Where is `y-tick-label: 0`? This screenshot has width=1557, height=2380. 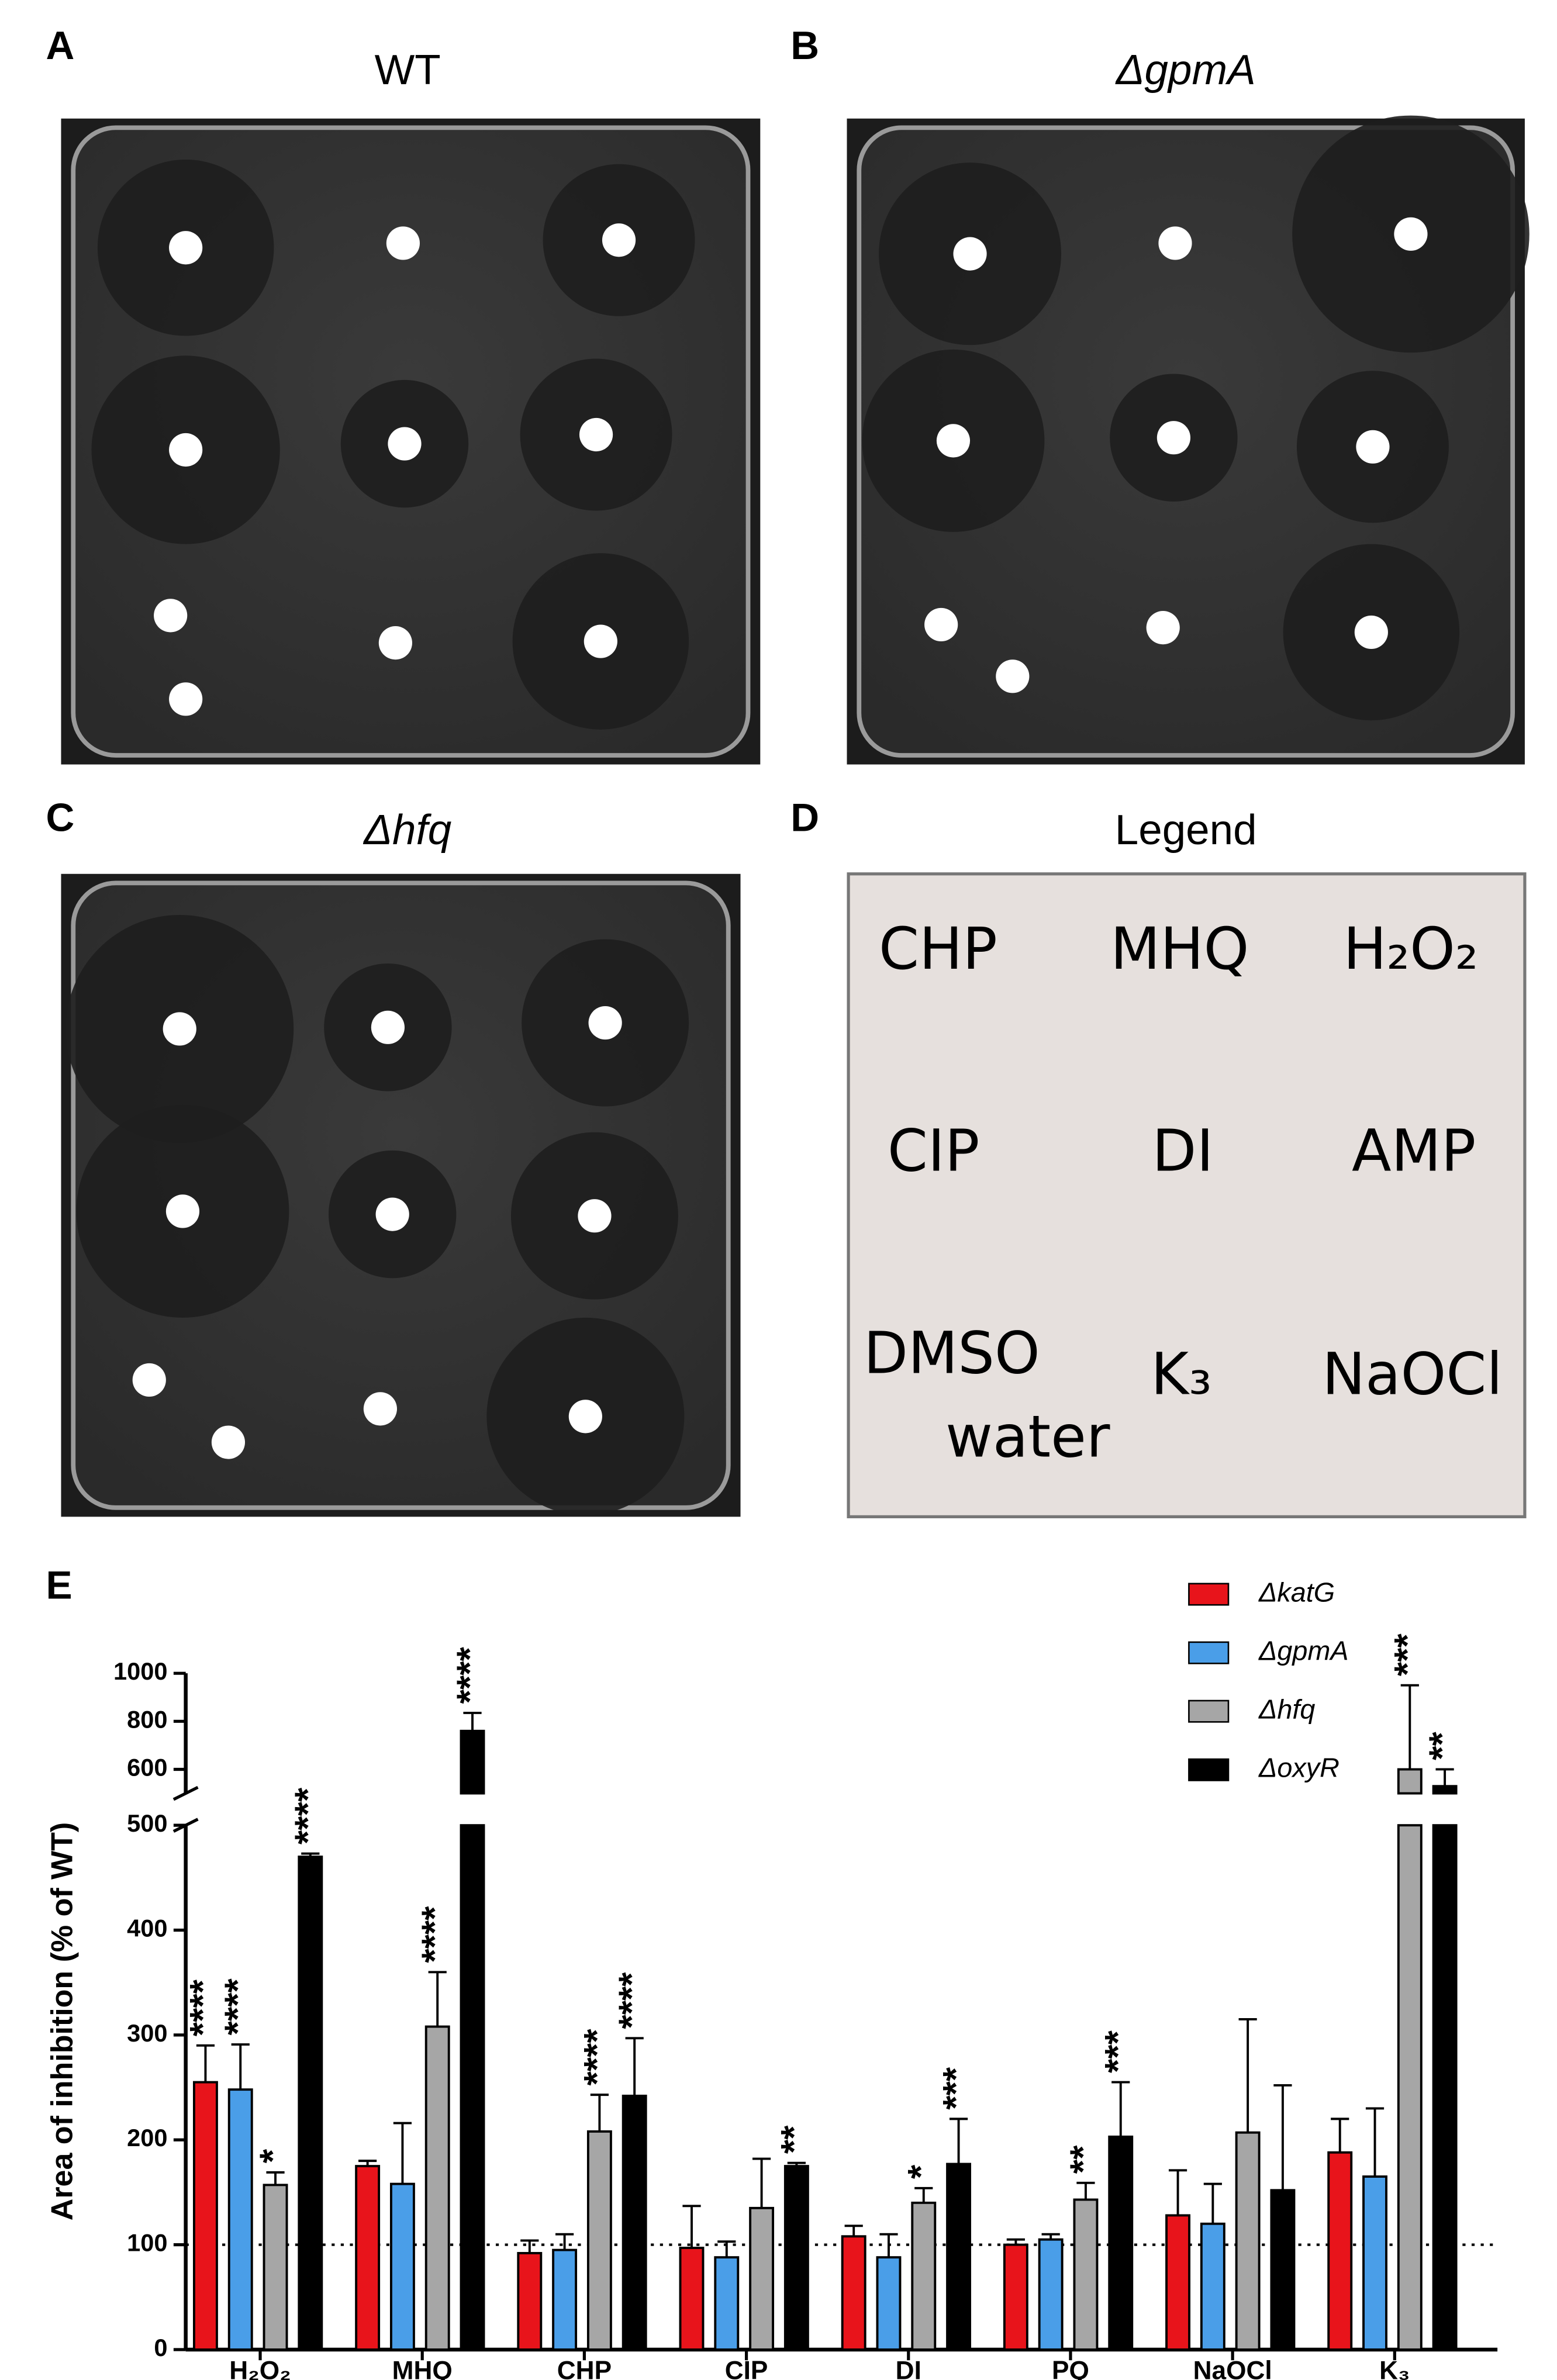 y-tick-label: 0 is located at coordinates (160, 2347).